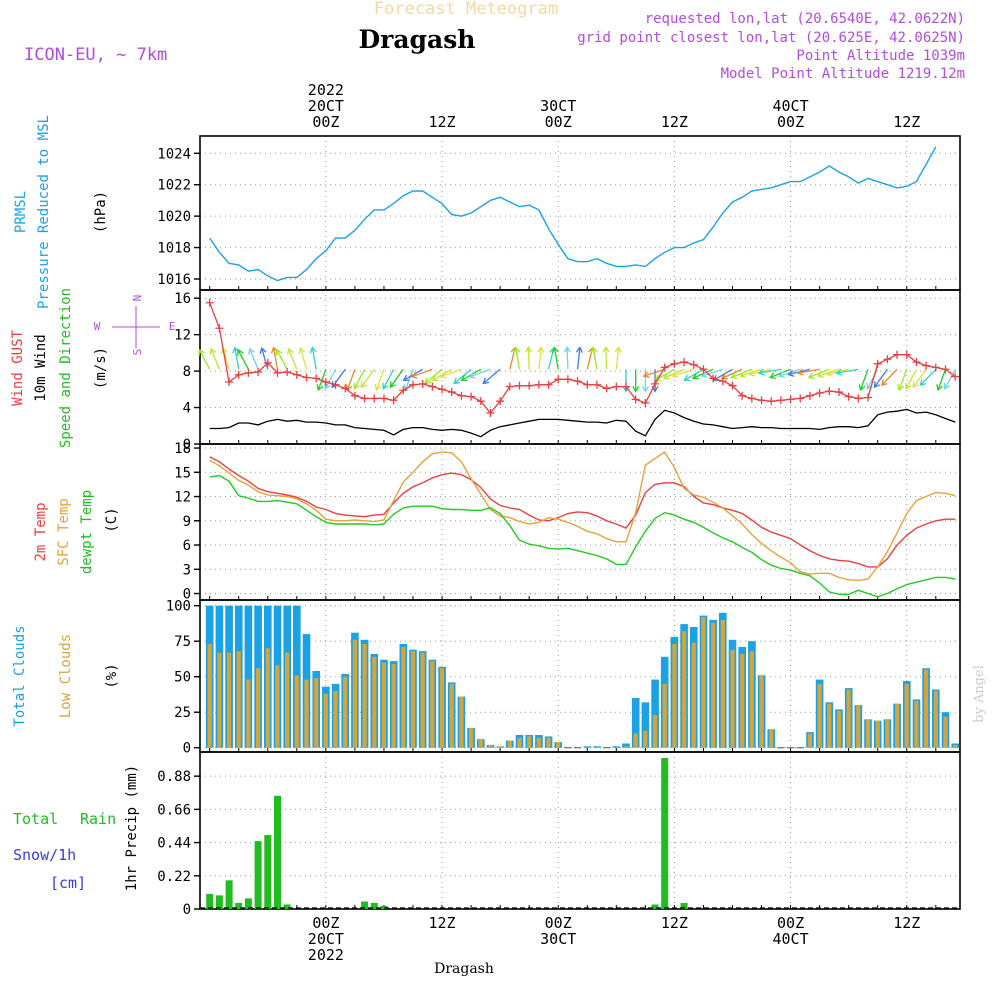 The image size is (1000, 1000). What do you see at coordinates (674, 122) in the screenshot?
I see `top-time-label: 12Z` at bounding box center [674, 122].